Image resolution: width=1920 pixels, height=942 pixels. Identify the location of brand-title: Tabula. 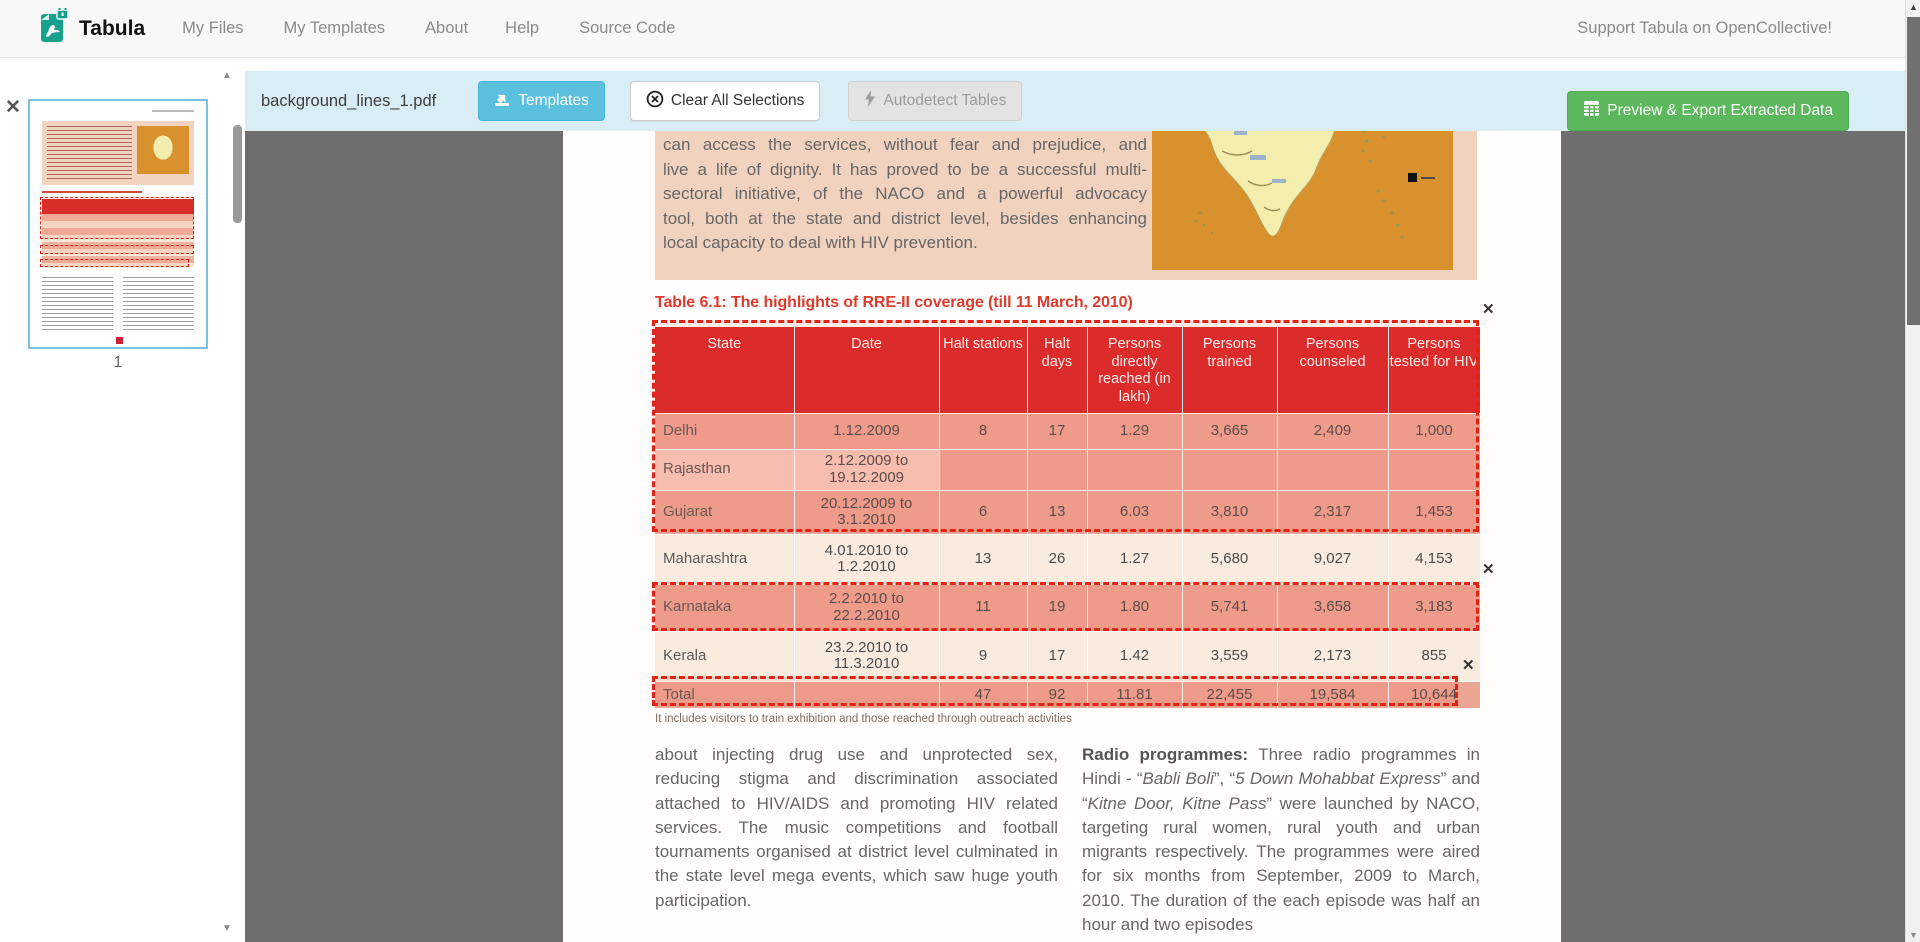
(112, 28).